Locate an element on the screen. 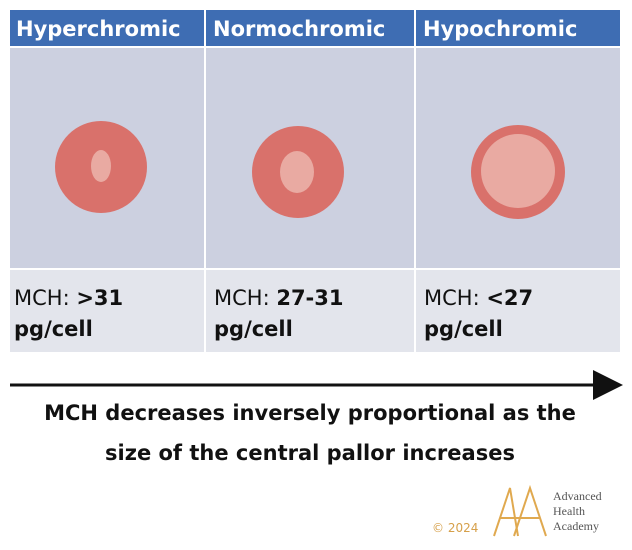  logo-text: Academy is located at coordinates (576, 526).